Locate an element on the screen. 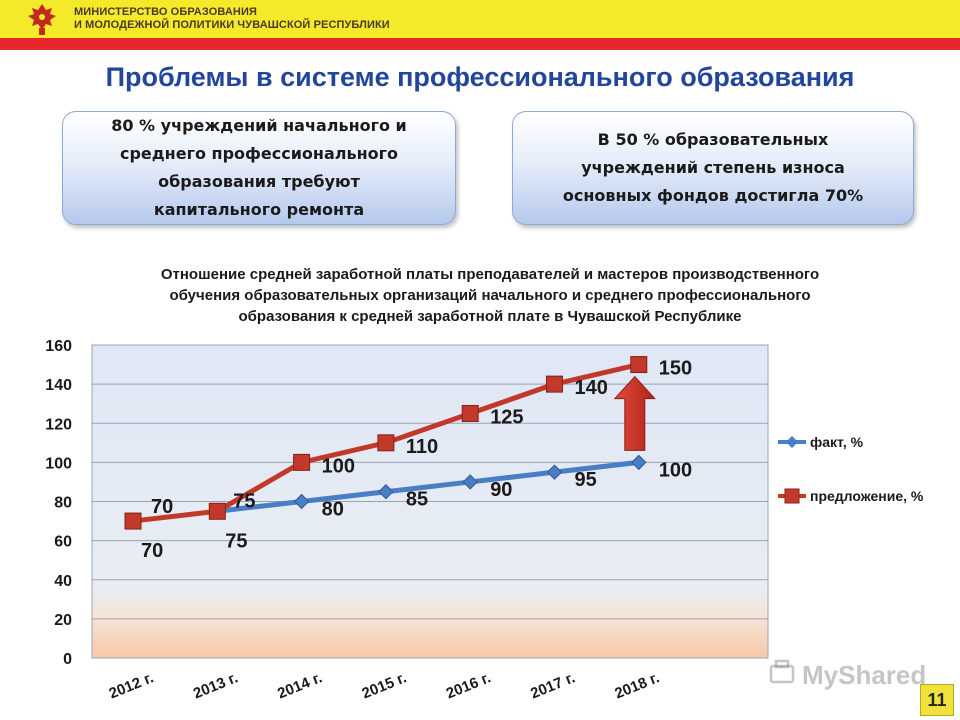 Image resolution: width=960 pixels, height=720 pixels. y-tick-label: 120 is located at coordinates (58, 424).